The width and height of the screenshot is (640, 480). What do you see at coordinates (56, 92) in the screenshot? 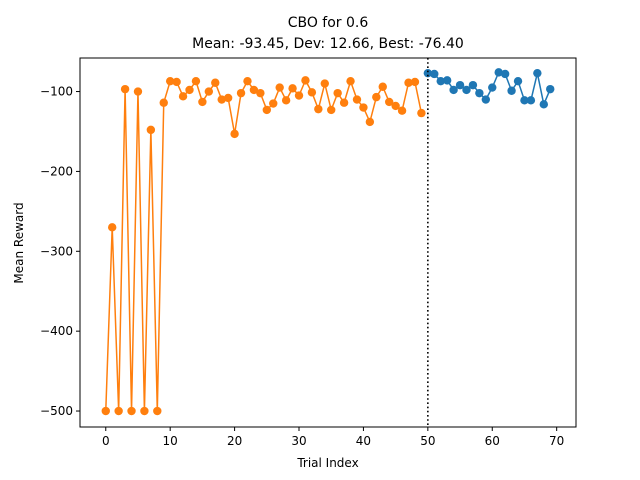
I see `y-tick-label: −100` at bounding box center [56, 92].